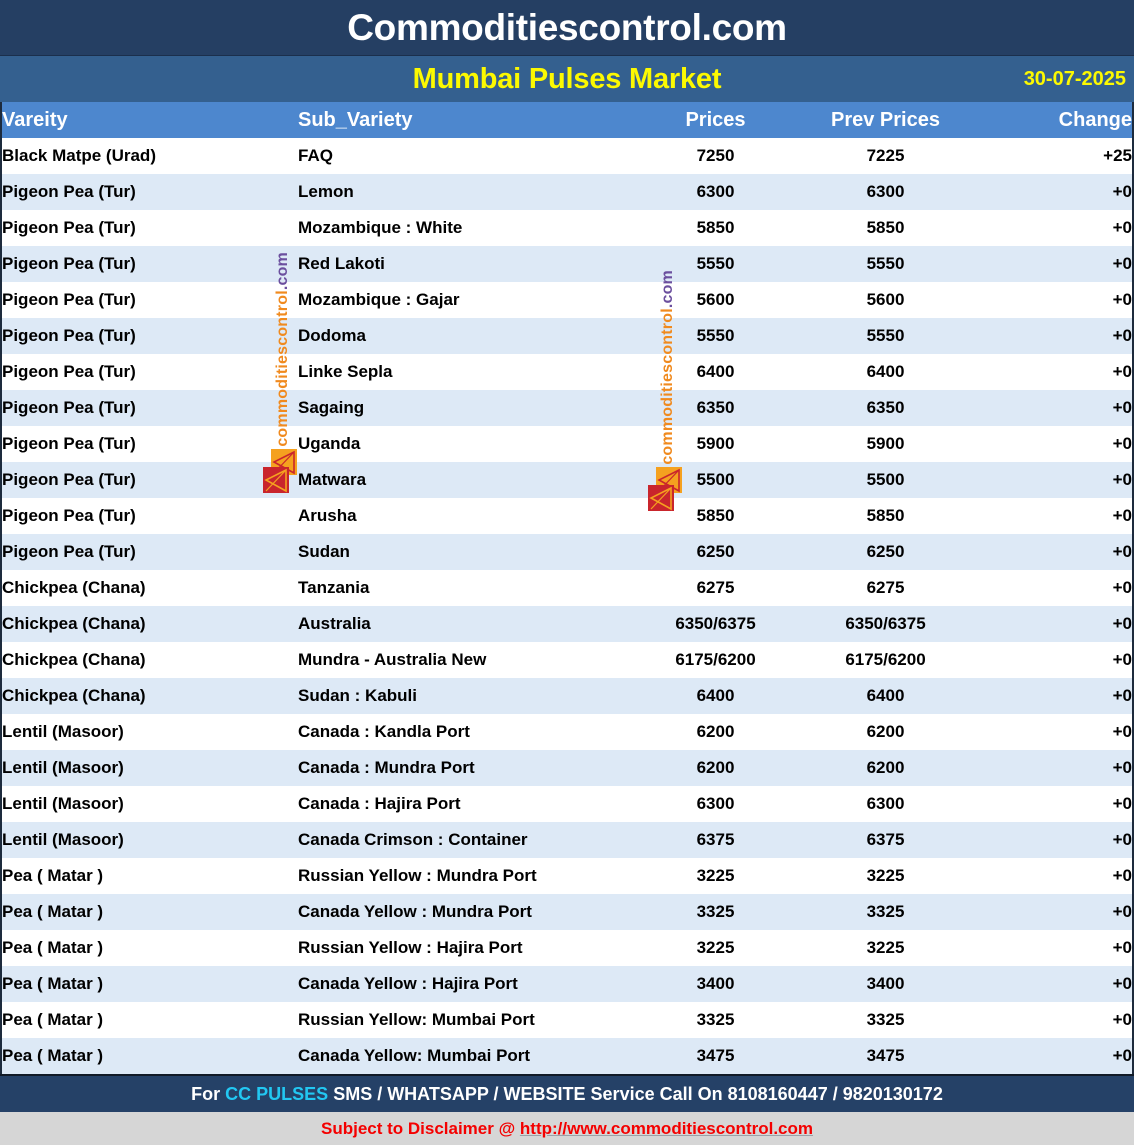 This screenshot has height=1145, width=1134. I want to click on cell-sub-variety: Sagaing, so click(331, 407).